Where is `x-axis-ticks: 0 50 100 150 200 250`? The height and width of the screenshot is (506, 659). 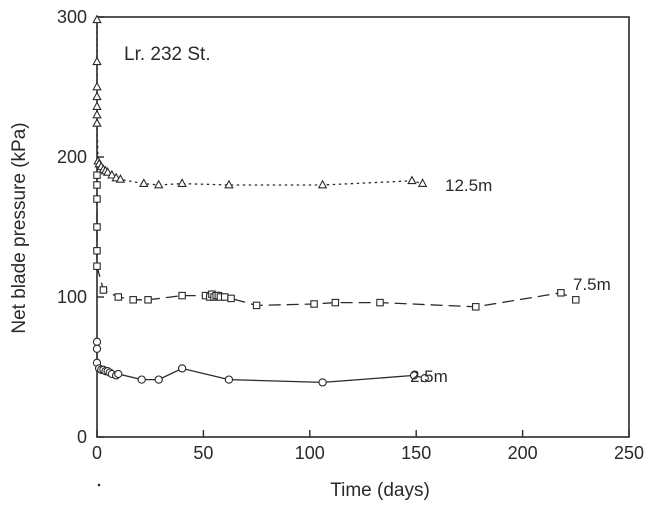
x-axis-ticks: 0 50 100 150 200 250 is located at coordinates (368, 446).